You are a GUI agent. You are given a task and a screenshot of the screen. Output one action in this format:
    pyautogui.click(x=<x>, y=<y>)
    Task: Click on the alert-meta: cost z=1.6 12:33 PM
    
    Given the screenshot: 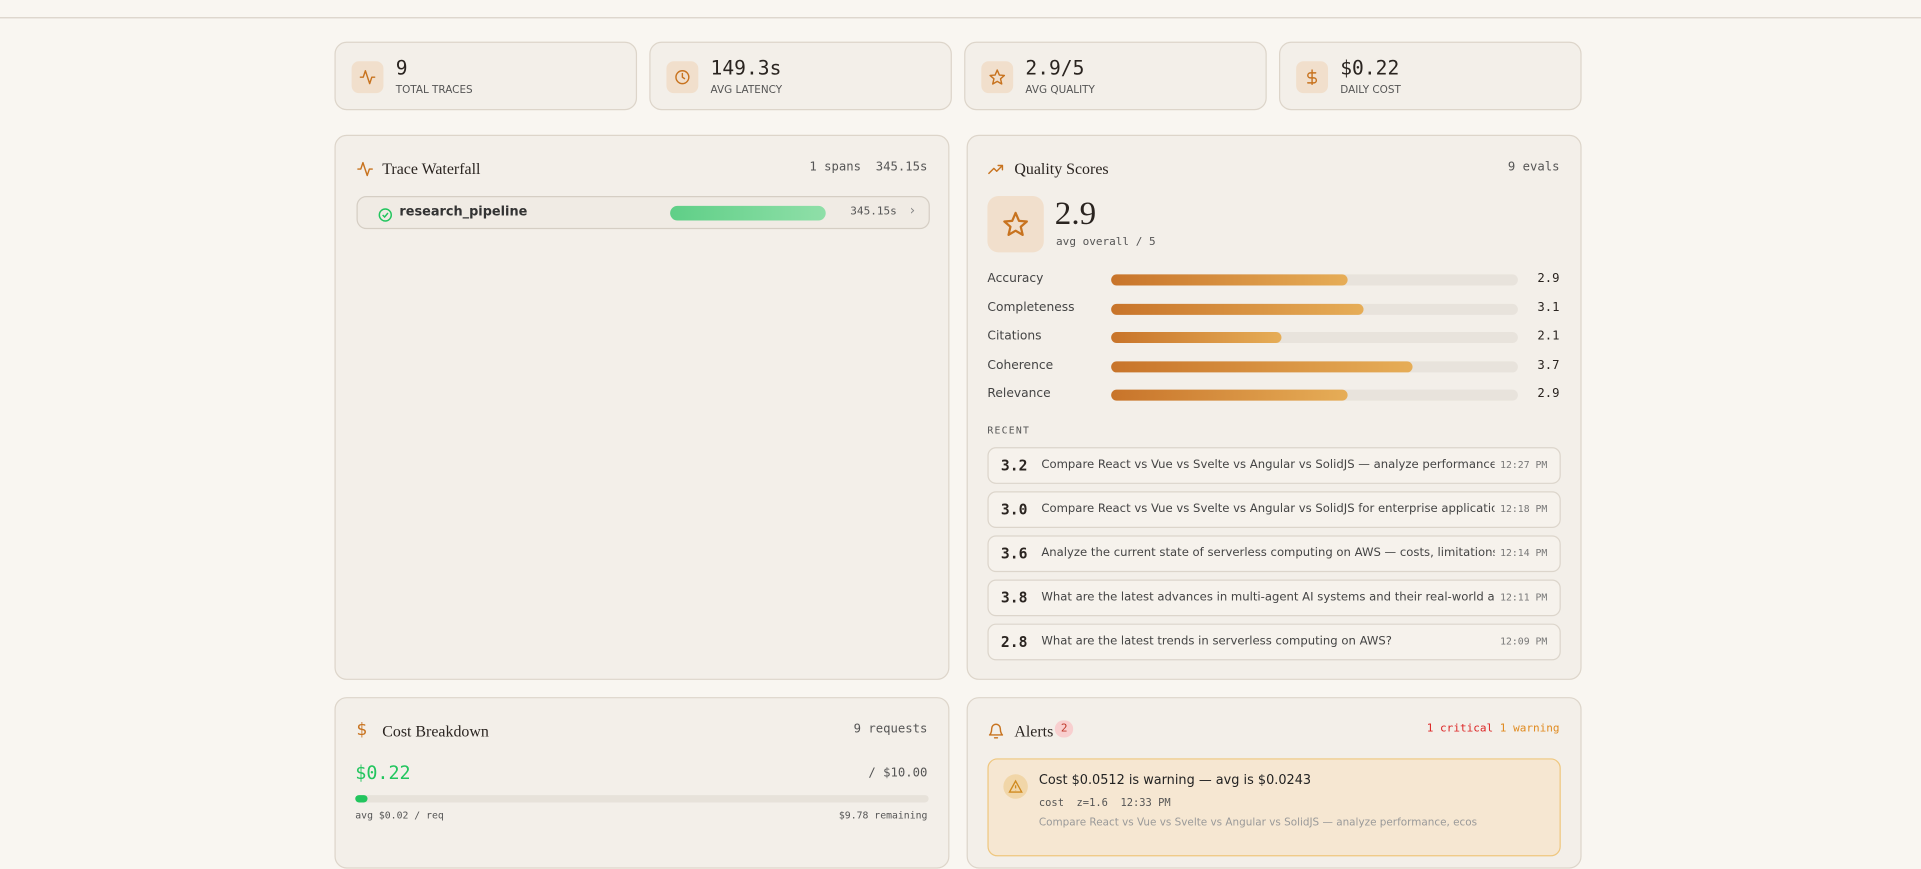 What is the action you would take?
    pyautogui.click(x=1105, y=804)
    